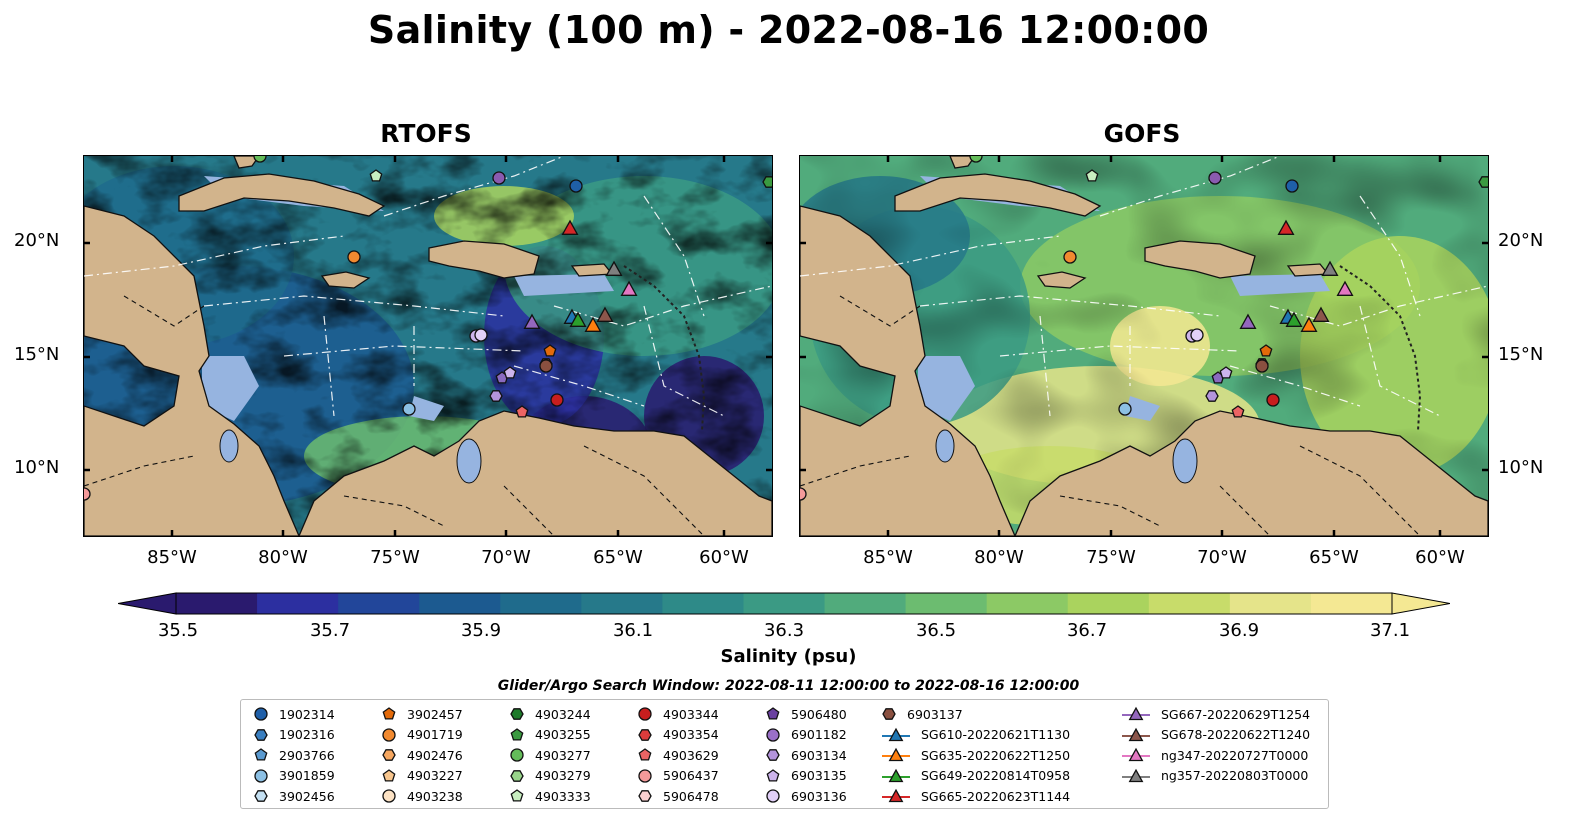 This screenshot has height=826, width=1577. What do you see at coordinates (936, 630) in the screenshot?
I see `colorbar-tick-36-5: 36.5` at bounding box center [936, 630].